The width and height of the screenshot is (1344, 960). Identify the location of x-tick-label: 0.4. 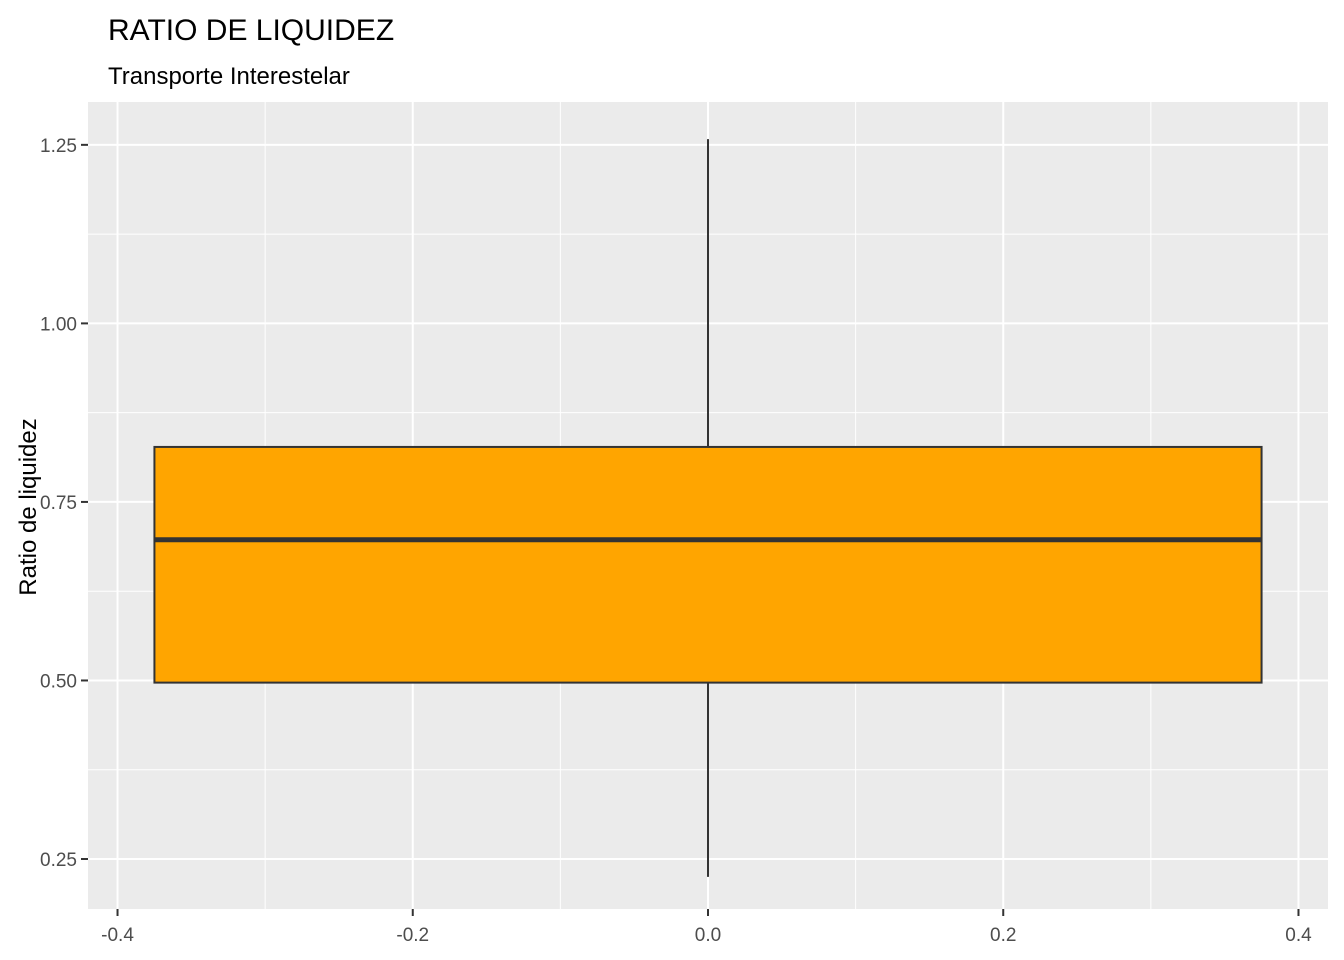
(1298, 935).